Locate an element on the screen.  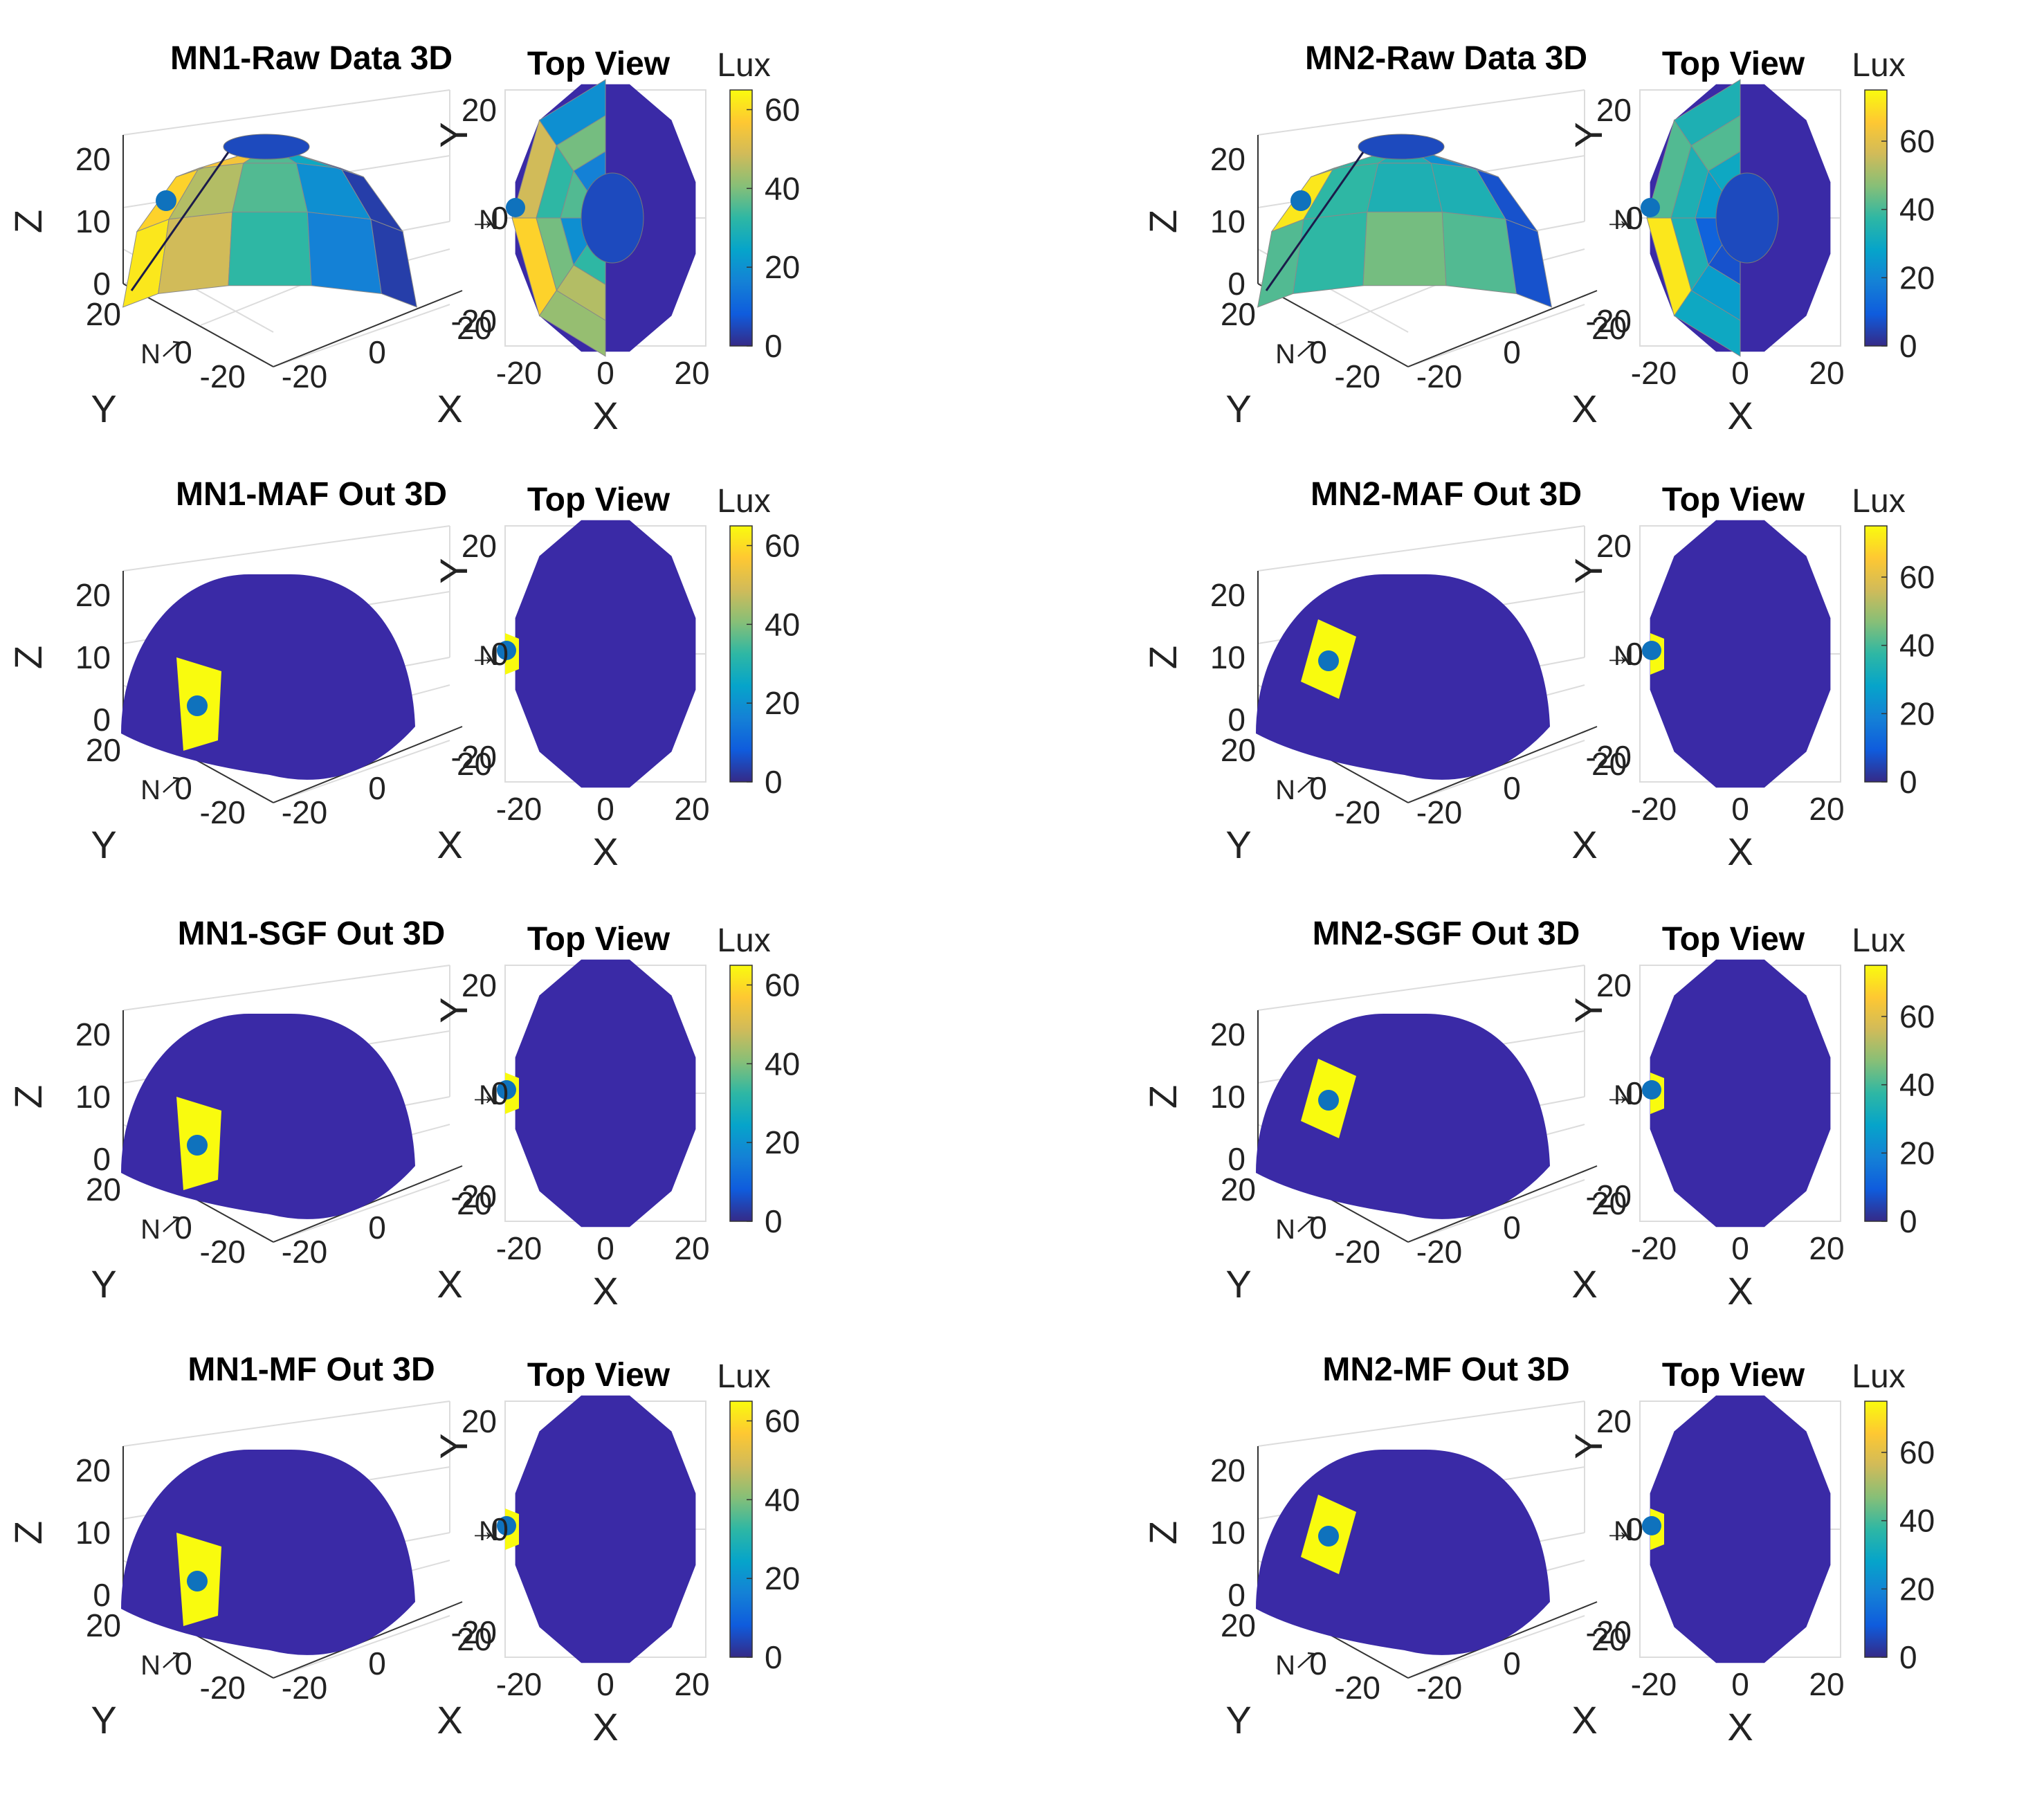
top-y-axis-label: Y is located at coordinates (453, 570).